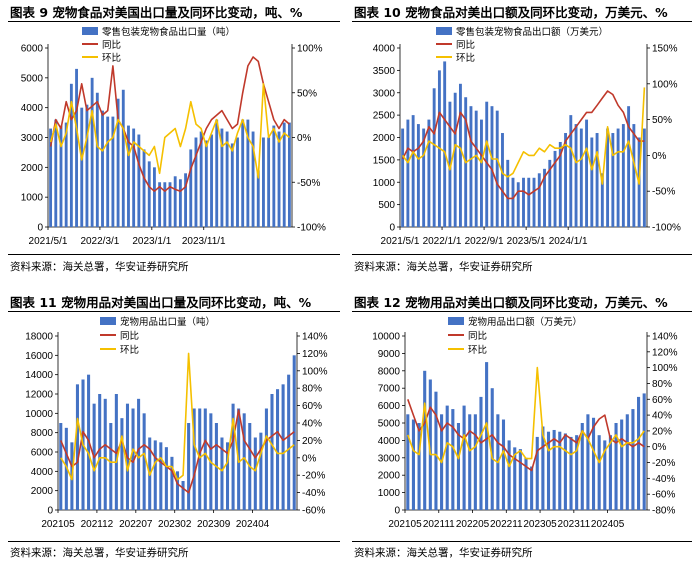 The height and width of the screenshot is (562, 700). I want to click on x-tick-label: 202302, so click(175, 524).